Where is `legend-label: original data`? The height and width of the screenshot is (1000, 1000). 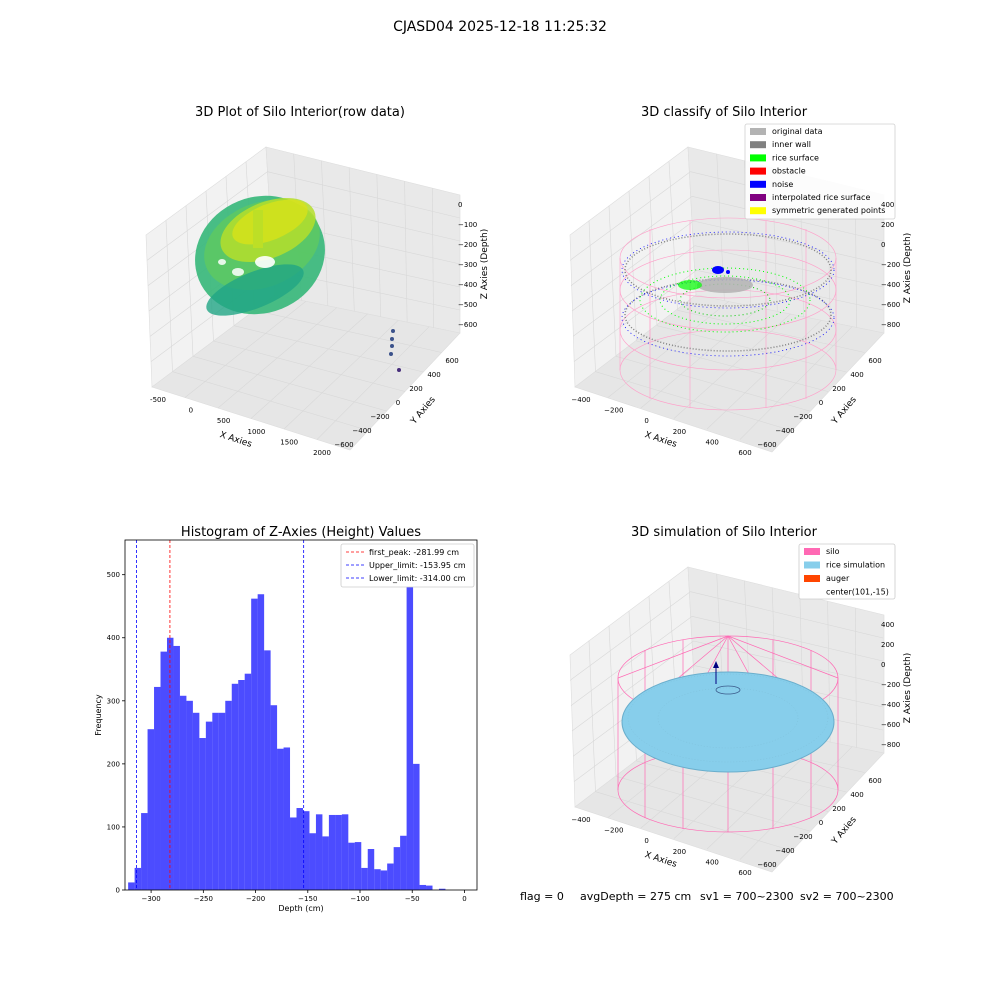 legend-label: original data is located at coordinates (797, 131).